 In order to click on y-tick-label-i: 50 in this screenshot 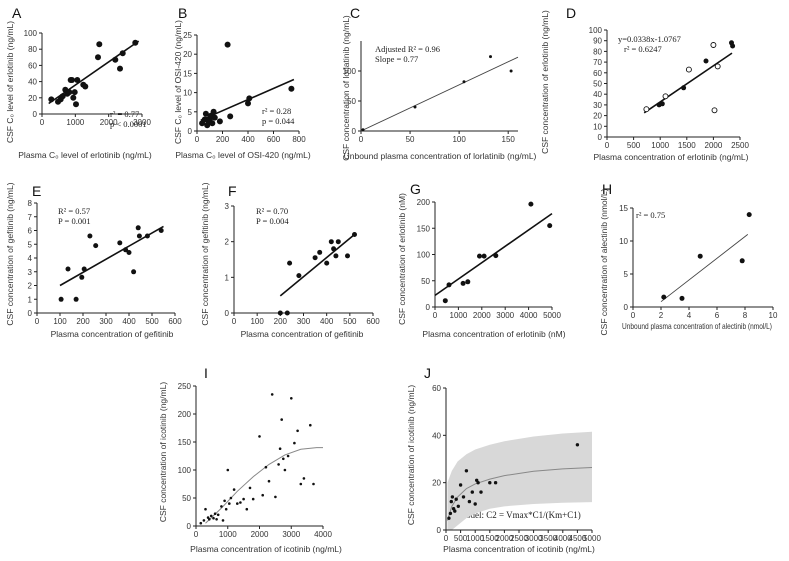, I will do `click(186, 498)`.